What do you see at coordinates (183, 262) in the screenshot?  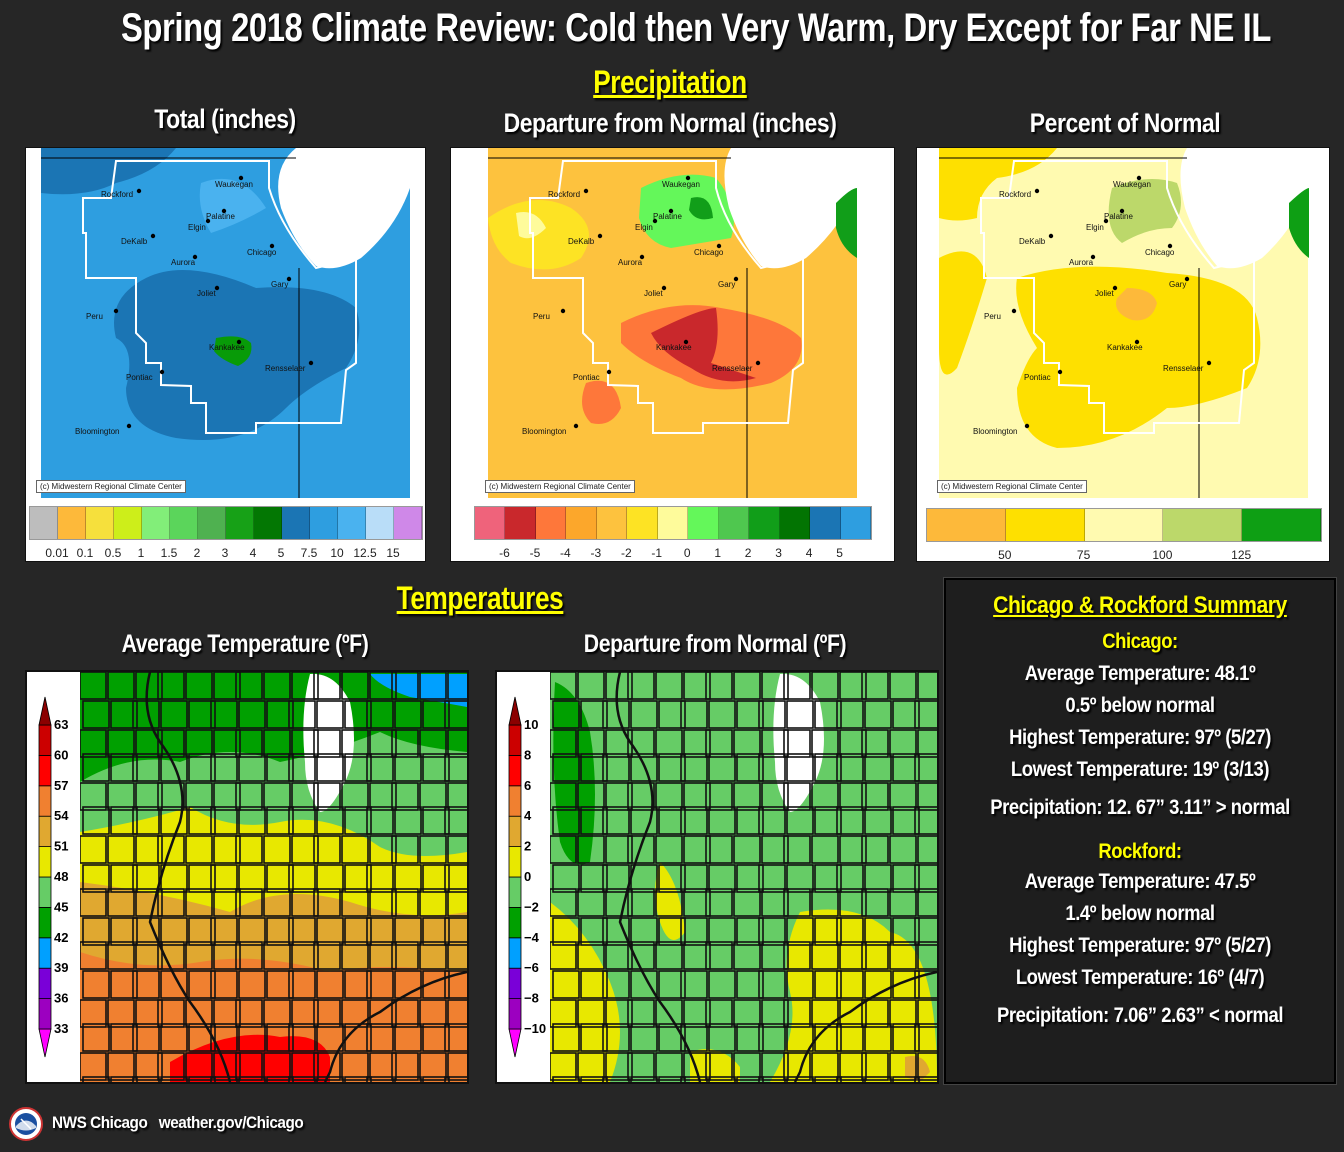 I see `city-label: Aurora` at bounding box center [183, 262].